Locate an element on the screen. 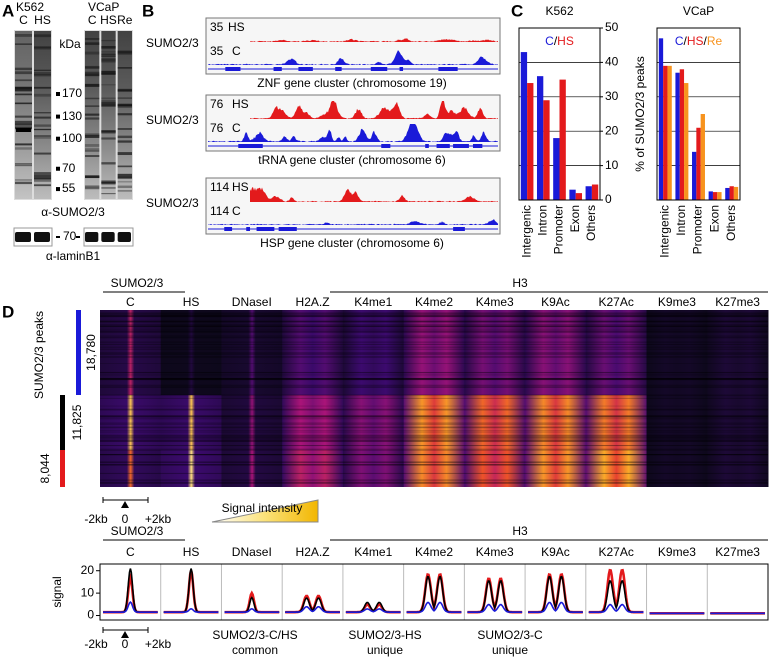 This screenshot has height=660, width=778. x-tick-label: +2kb is located at coordinates (158, 519).